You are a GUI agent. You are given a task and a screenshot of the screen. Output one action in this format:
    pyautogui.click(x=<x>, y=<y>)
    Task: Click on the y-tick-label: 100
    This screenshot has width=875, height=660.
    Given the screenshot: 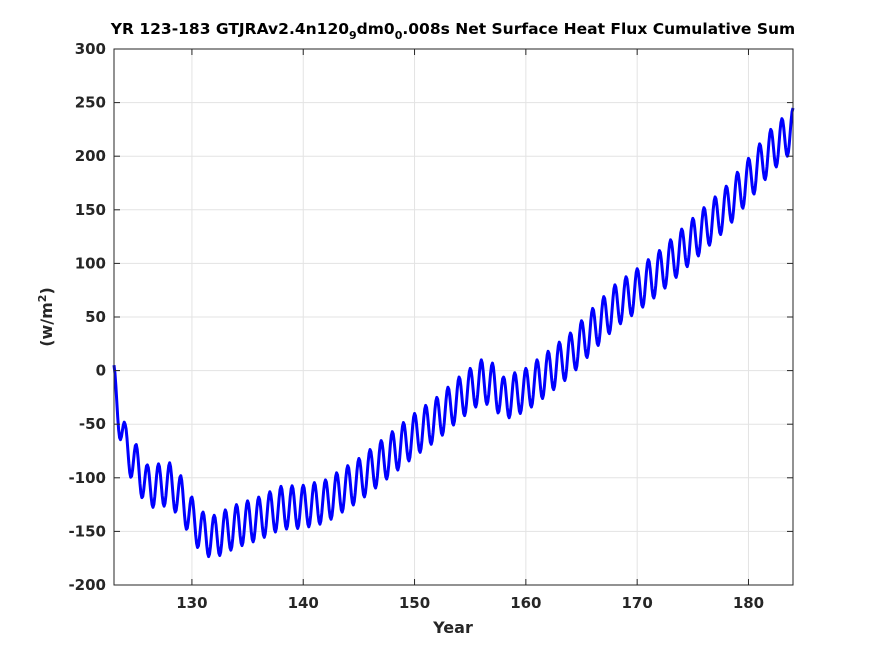 What is the action you would take?
    pyautogui.click(x=90, y=263)
    